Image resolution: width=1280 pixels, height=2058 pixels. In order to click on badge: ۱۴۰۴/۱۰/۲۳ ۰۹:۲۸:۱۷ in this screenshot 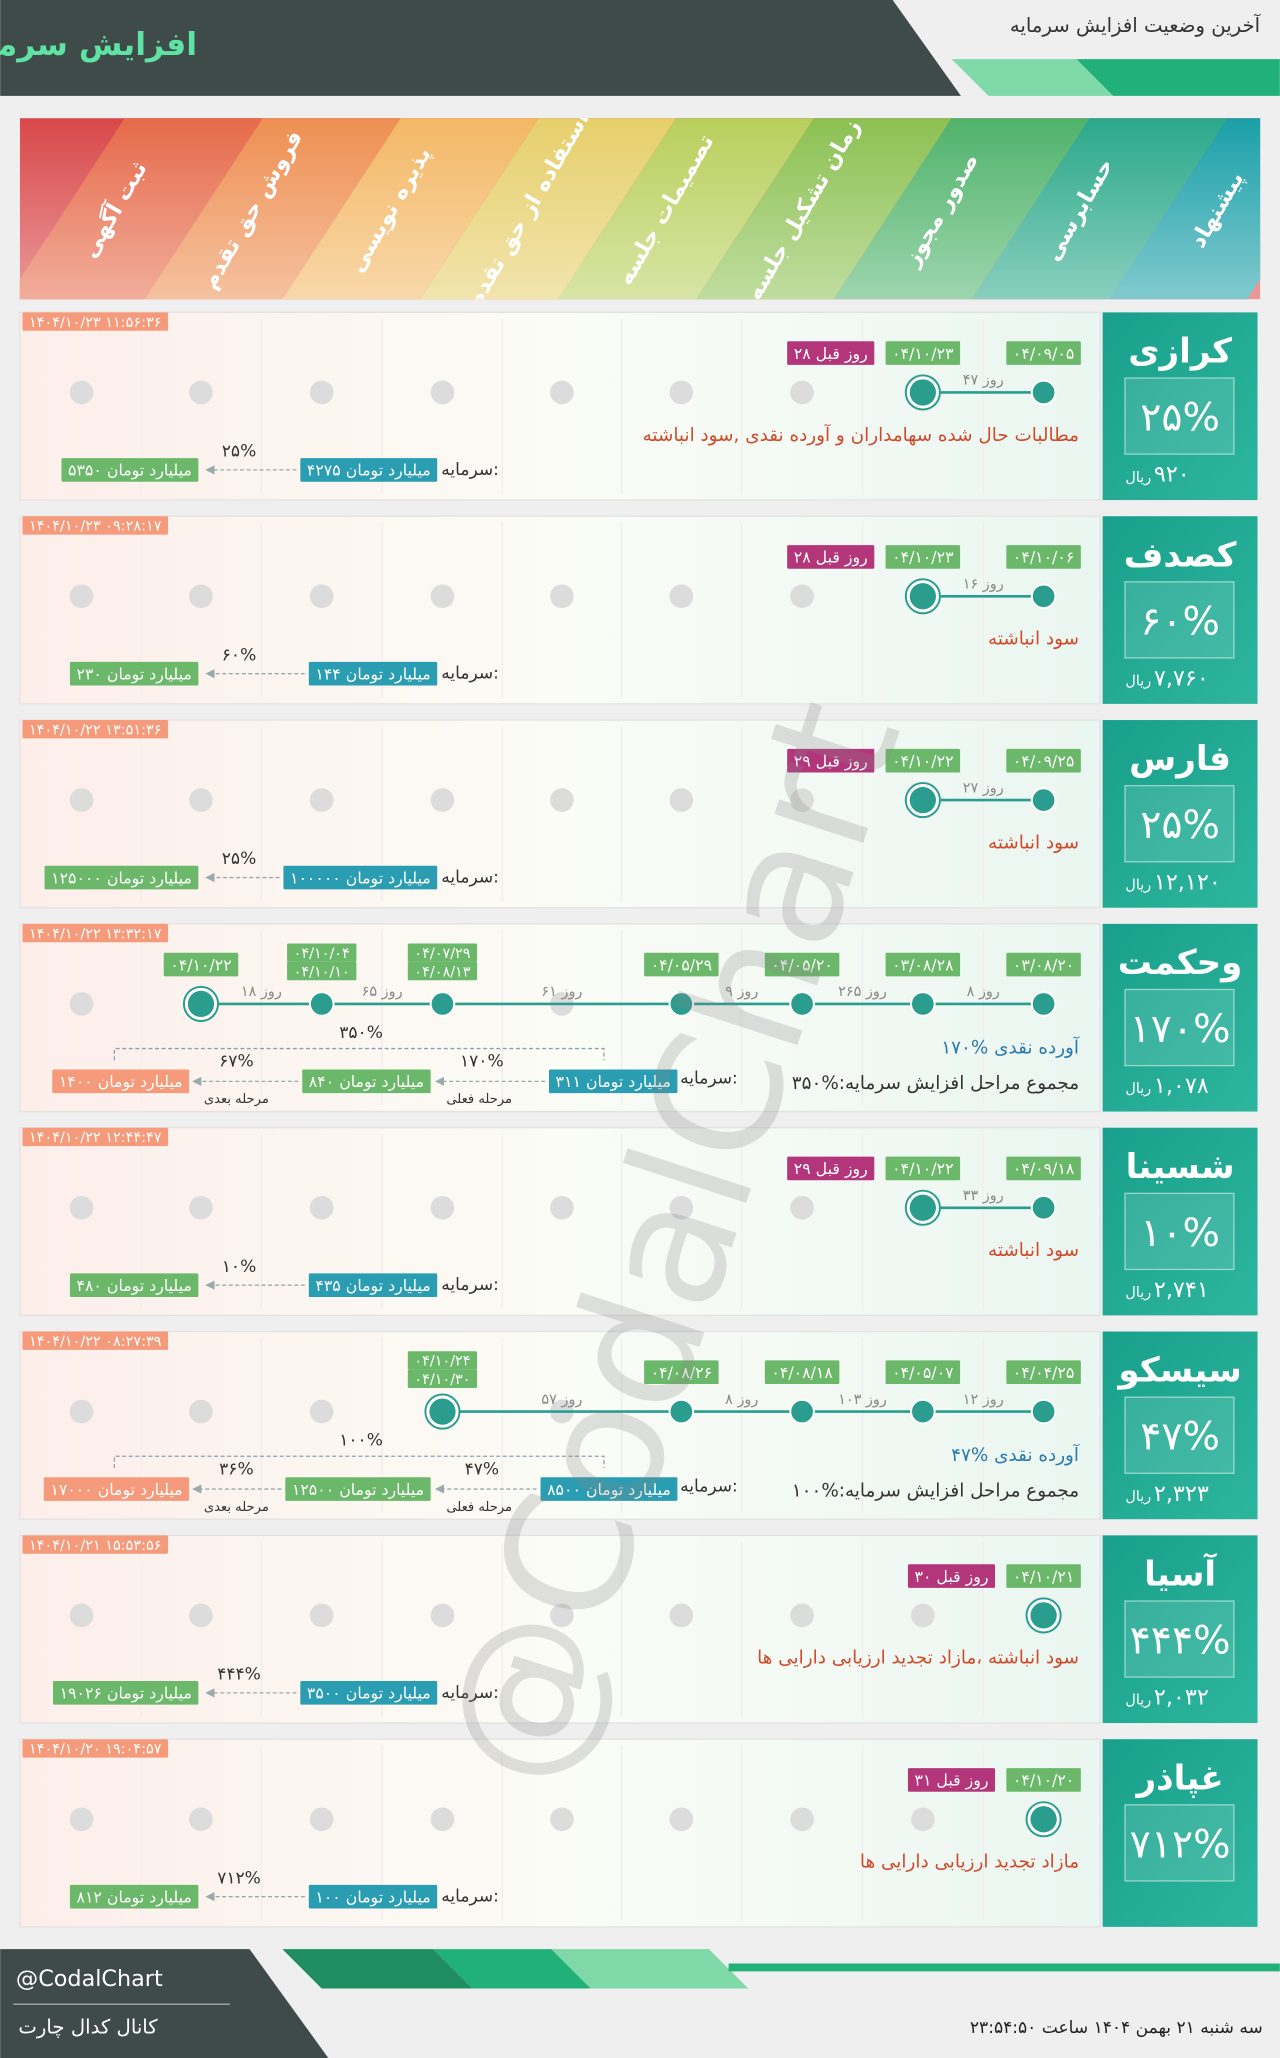, I will do `click(95, 525)`.